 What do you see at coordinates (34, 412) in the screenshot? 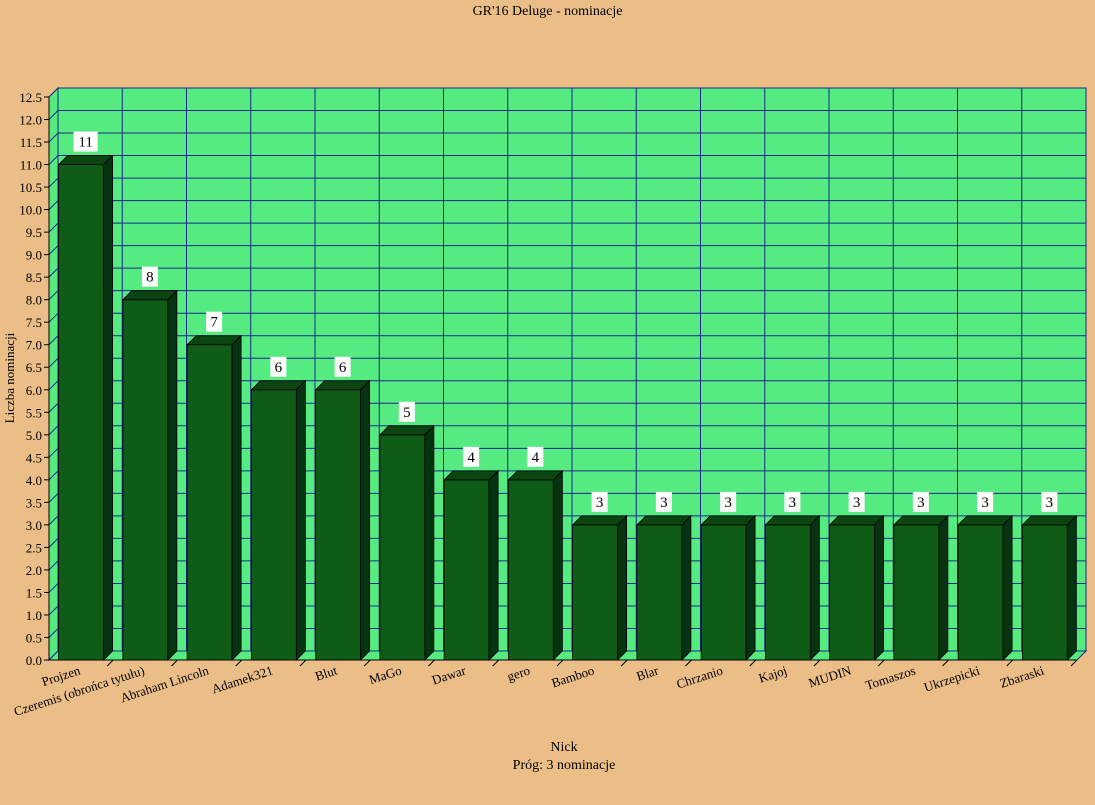
I see `y-tick-label: 5.5` at bounding box center [34, 412].